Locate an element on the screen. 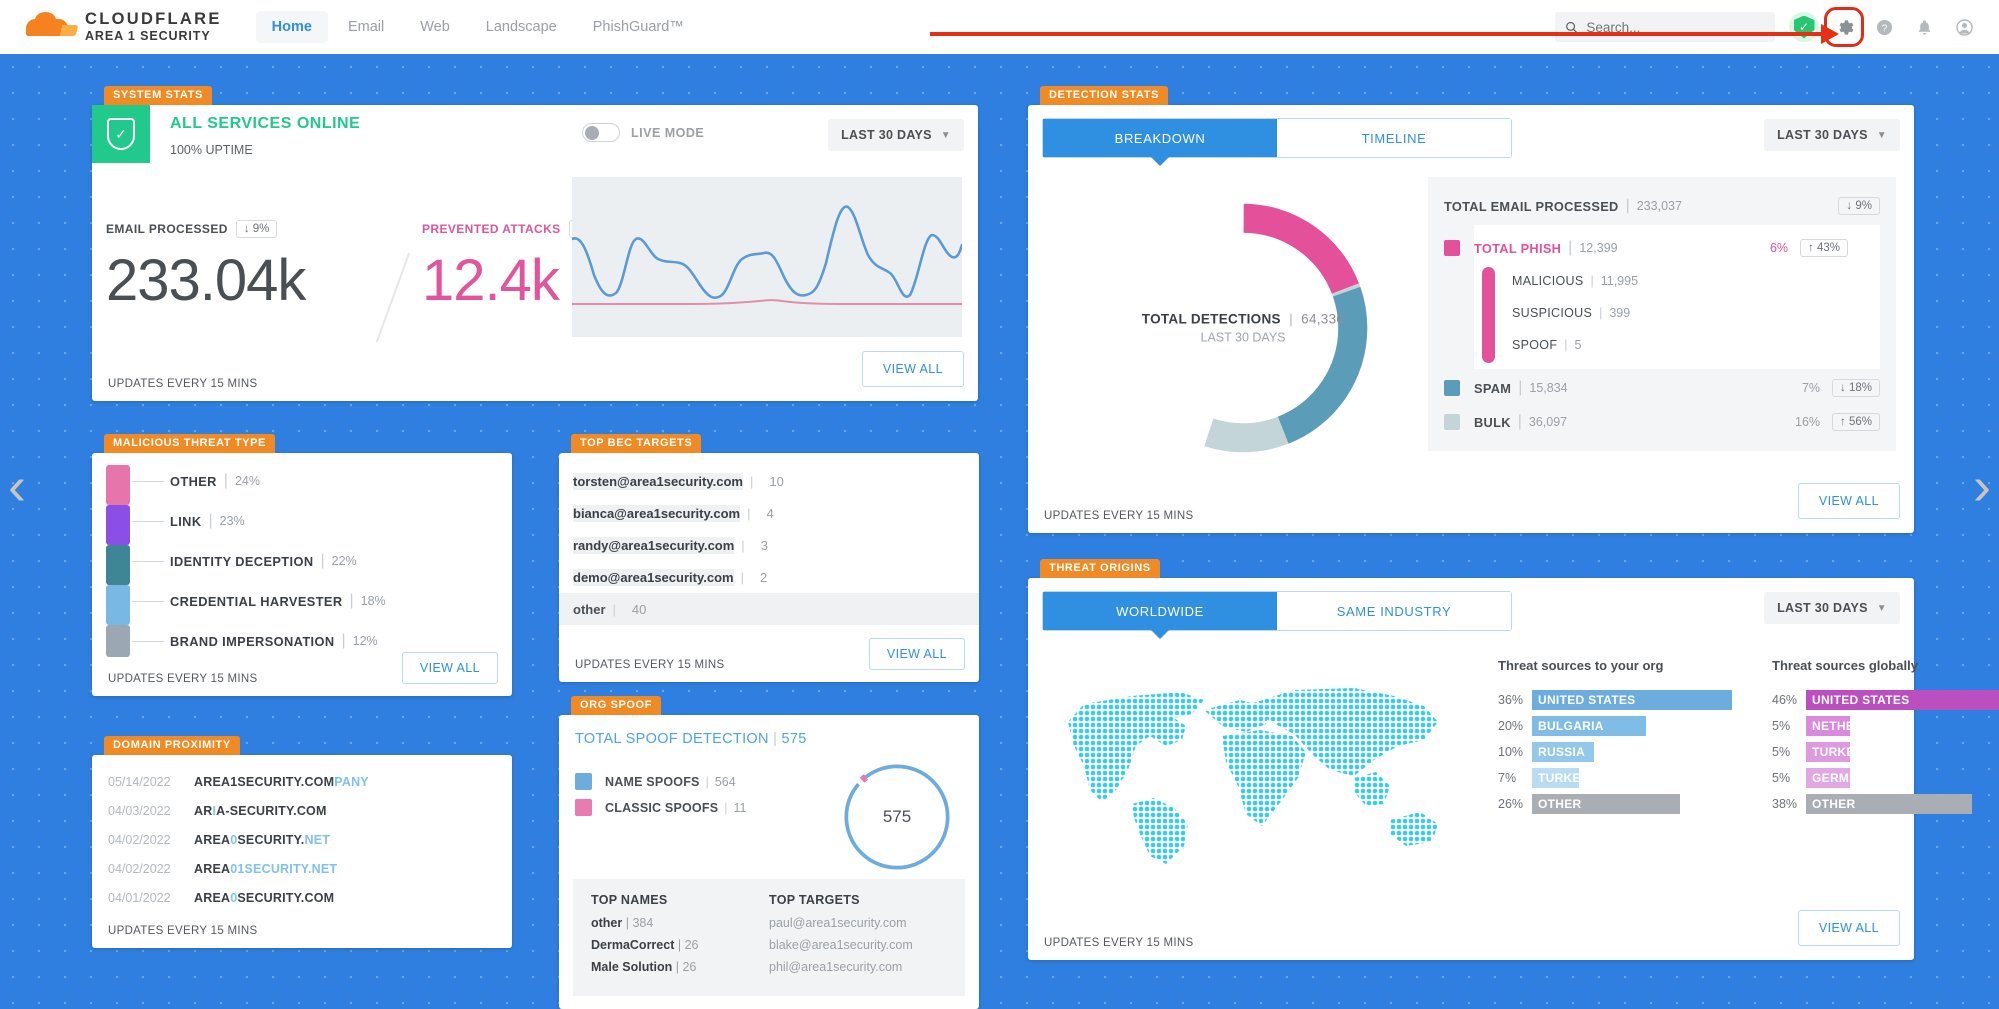  nav-item-landscape: Landscape is located at coordinates (521, 27).